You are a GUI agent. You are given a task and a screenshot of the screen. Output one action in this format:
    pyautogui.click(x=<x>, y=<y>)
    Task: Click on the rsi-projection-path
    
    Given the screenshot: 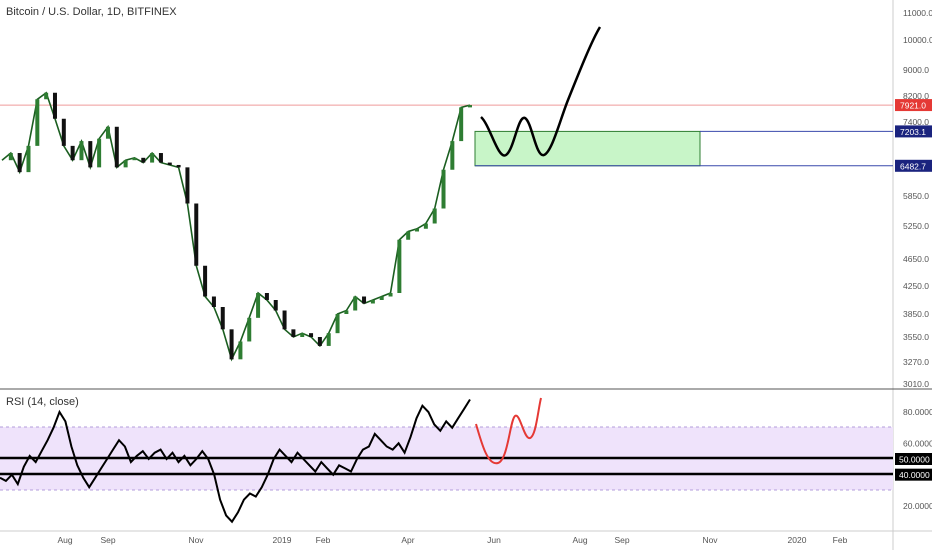 What is the action you would take?
    pyautogui.click(x=508, y=431)
    